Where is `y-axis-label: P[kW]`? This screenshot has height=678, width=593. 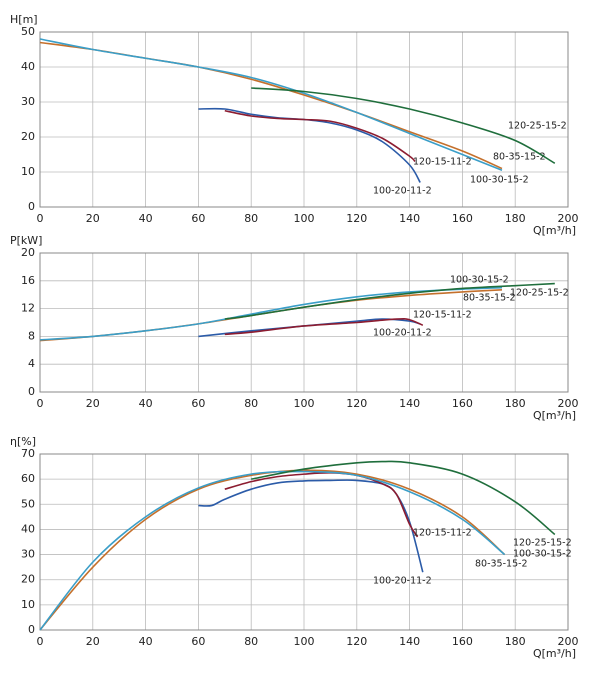 y-axis-label: P[kW] is located at coordinates (26, 240).